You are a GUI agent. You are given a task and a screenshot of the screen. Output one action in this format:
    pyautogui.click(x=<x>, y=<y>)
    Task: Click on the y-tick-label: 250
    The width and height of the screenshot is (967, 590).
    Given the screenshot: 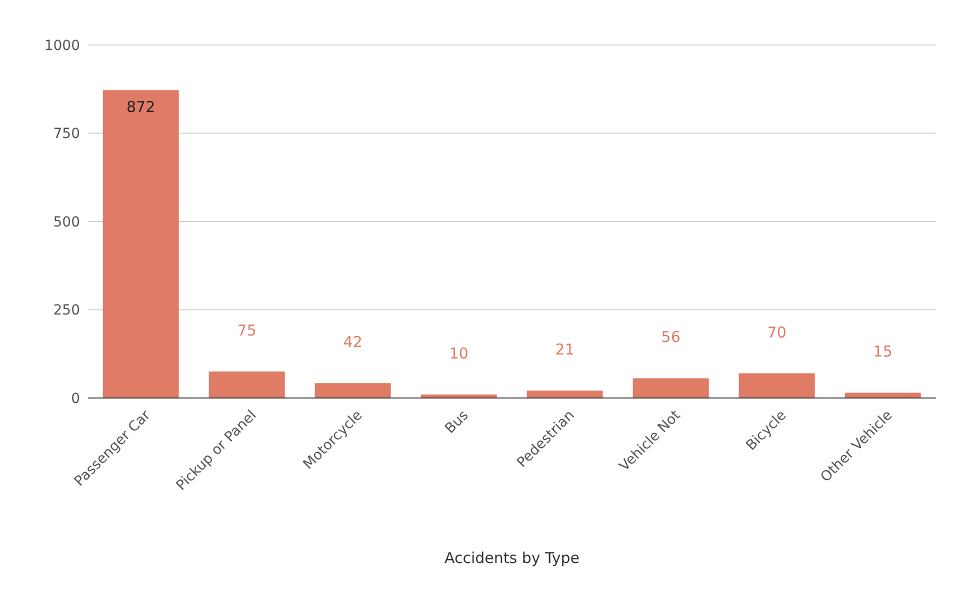 What is the action you would take?
    pyautogui.click(x=66, y=310)
    